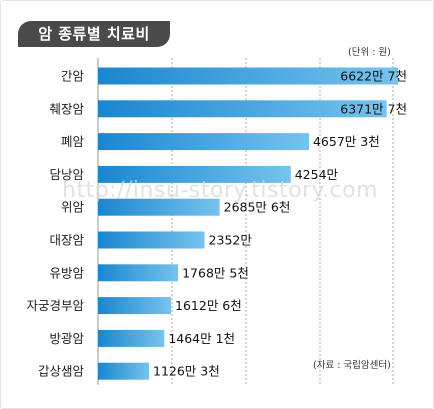  Describe the element at coordinates (369, 52) in the screenshot. I see `unit-note: (단위 : 원)` at that location.